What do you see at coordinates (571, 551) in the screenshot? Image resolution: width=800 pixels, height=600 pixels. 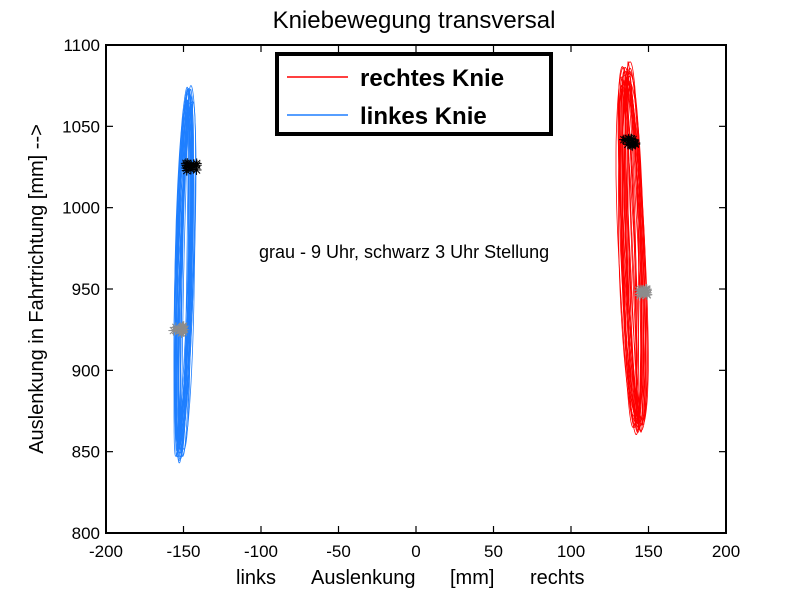 I see `x-tick-label: 100` at bounding box center [571, 551].